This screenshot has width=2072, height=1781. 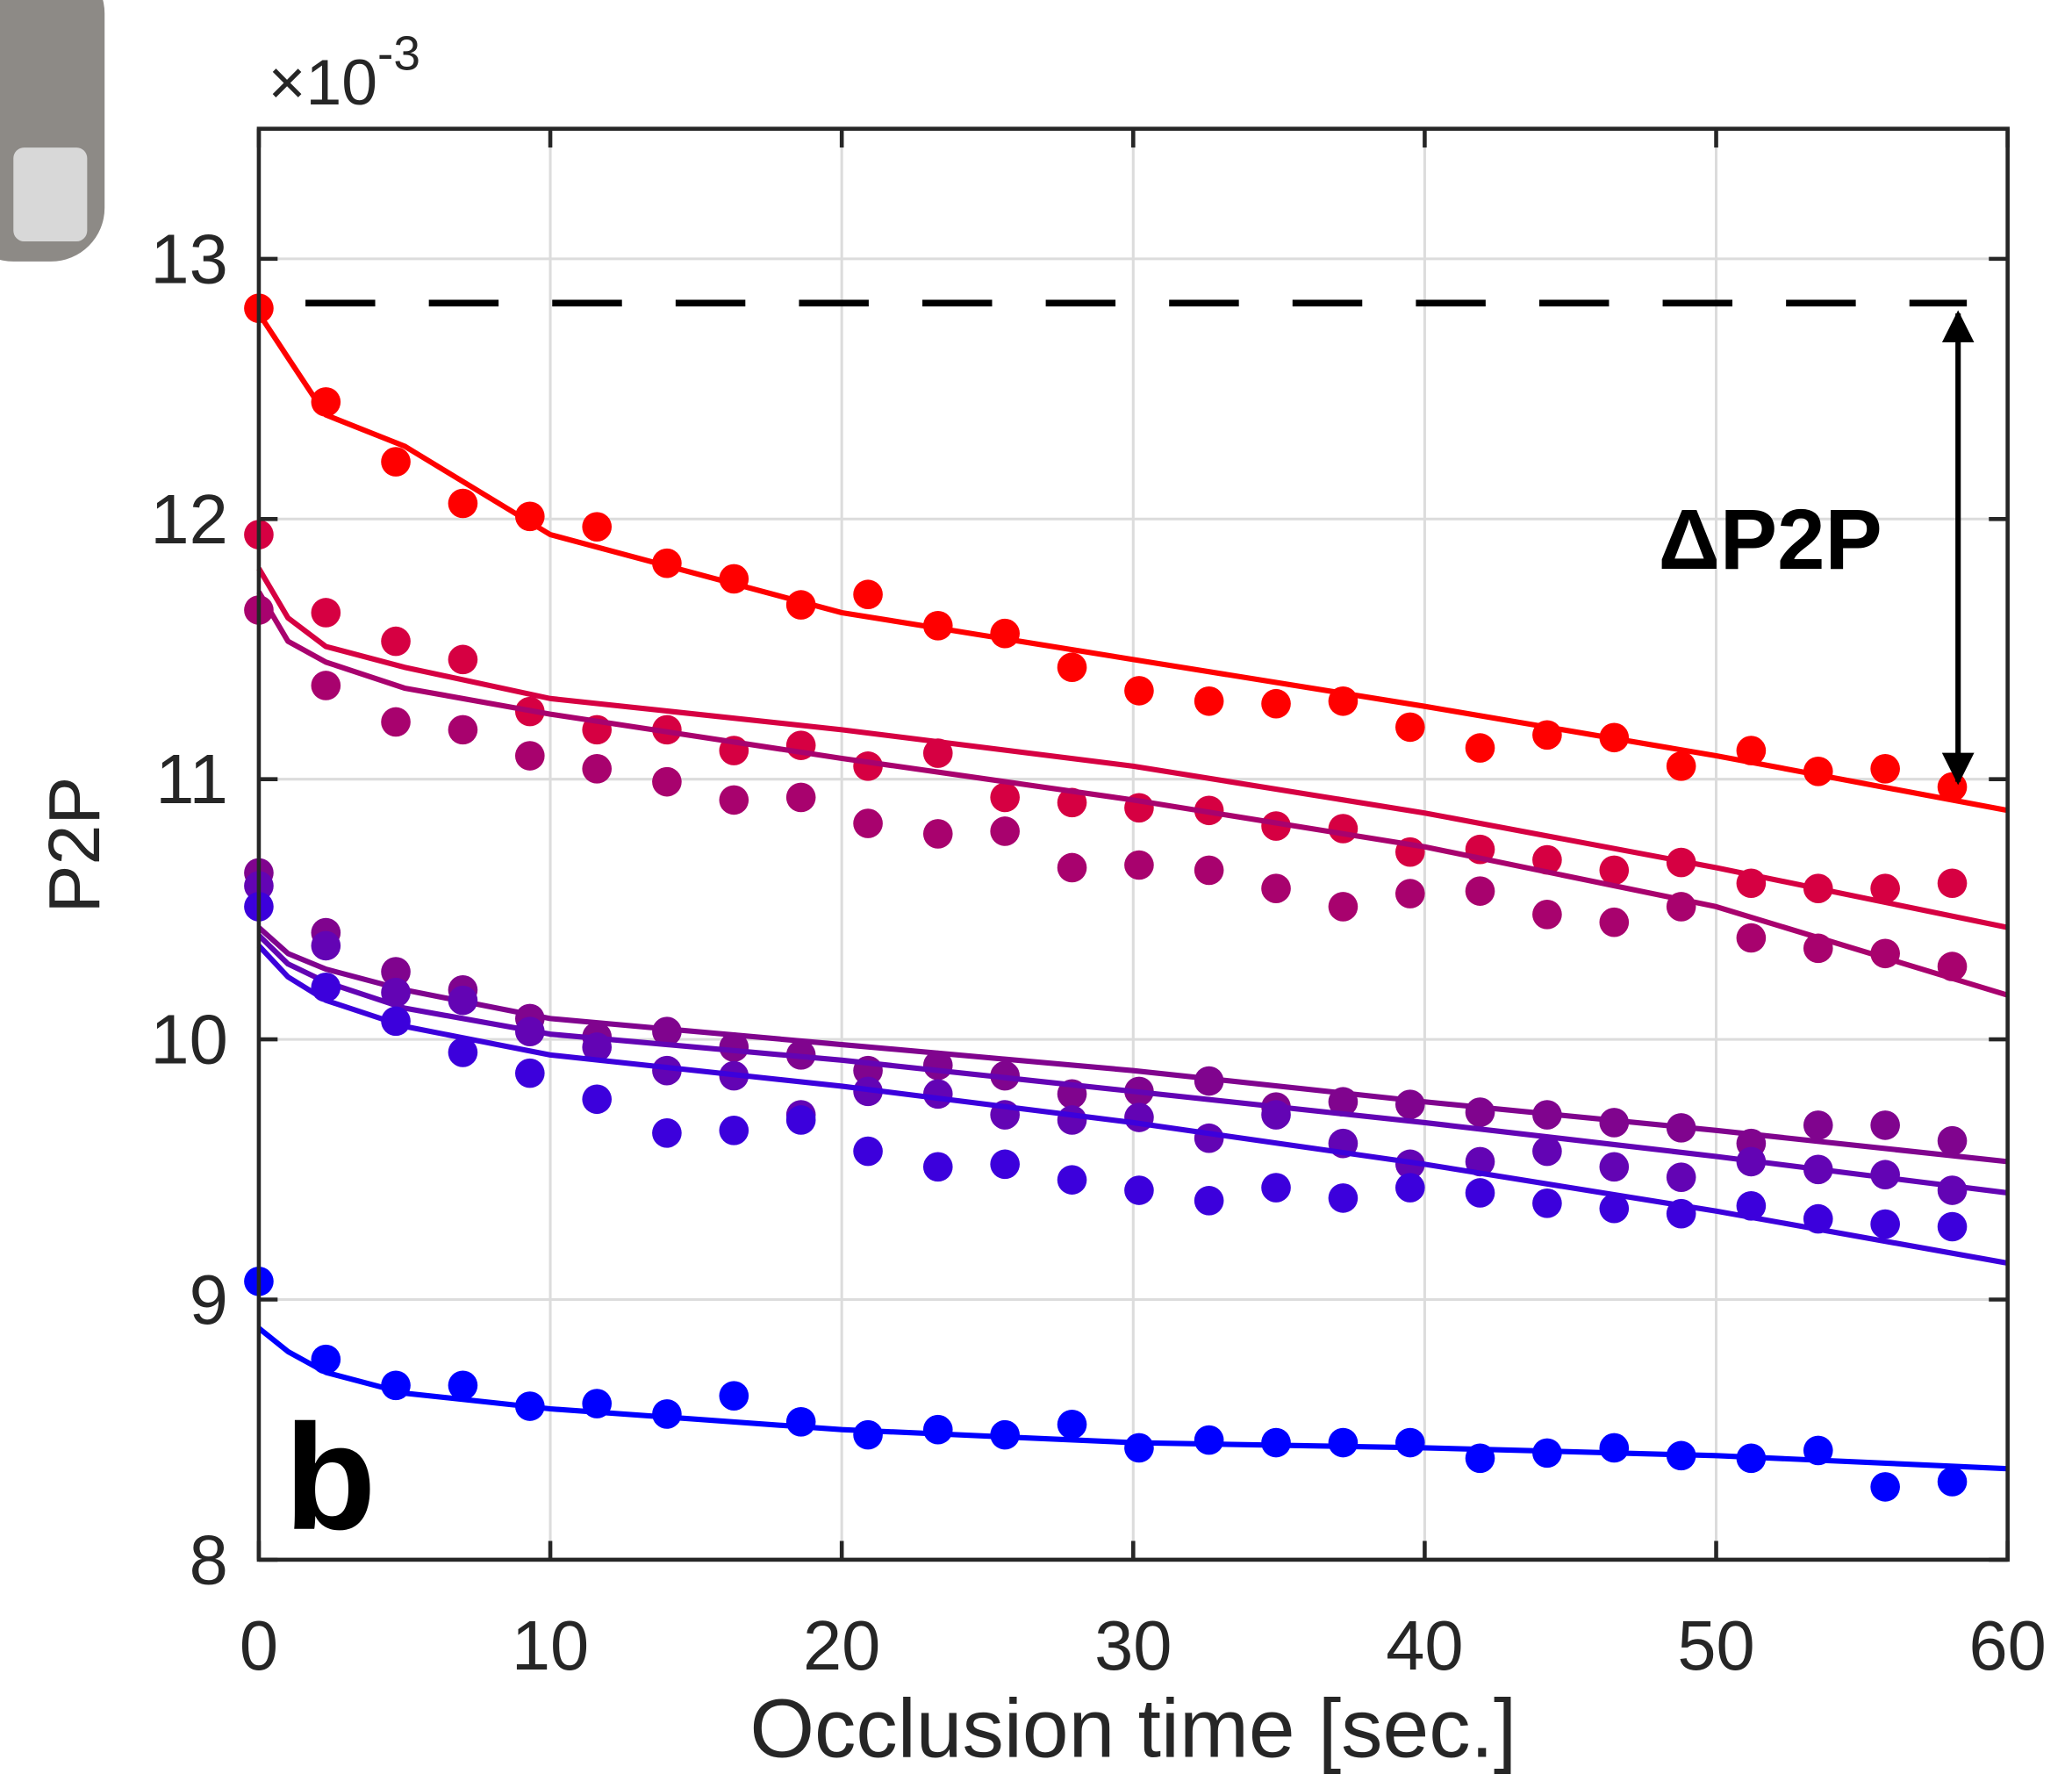 What do you see at coordinates (75, 845) in the screenshot?
I see `y-axis-label: P2P` at bounding box center [75, 845].